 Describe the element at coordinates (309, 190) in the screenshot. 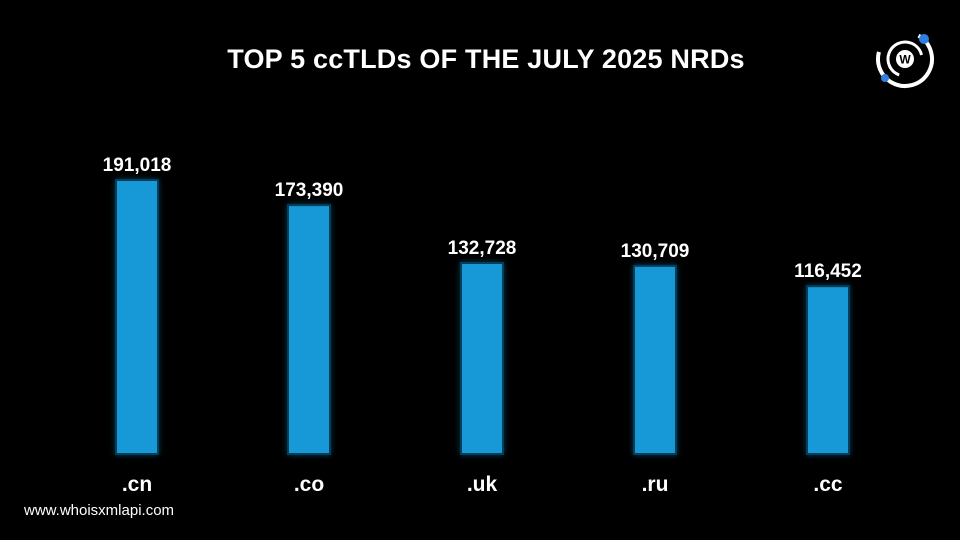

I see `data-label: 173,390` at that location.